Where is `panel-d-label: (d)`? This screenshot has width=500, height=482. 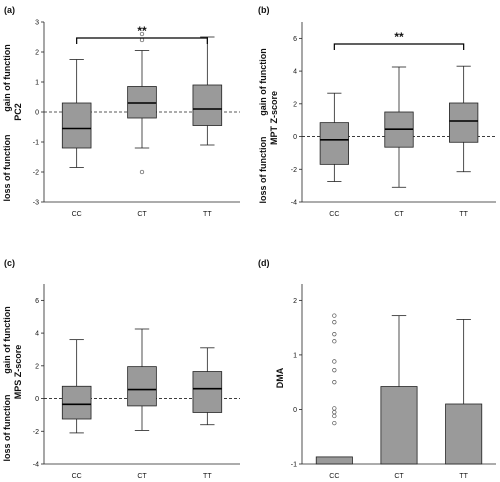 panel-d-label: (d) is located at coordinates (264, 263).